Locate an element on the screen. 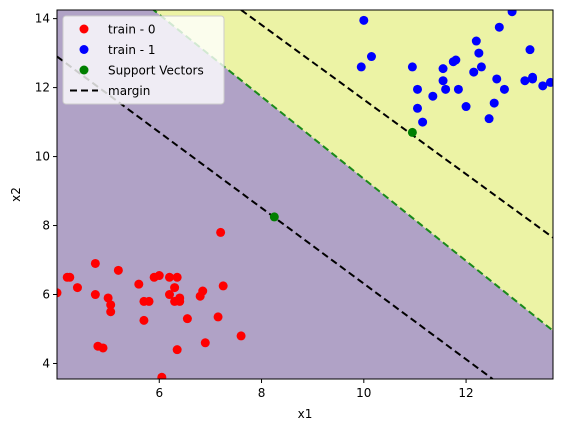 Image resolution: width=584 pixels, height=433 pixels. y-tick-label: 8 is located at coordinates (46, 226).